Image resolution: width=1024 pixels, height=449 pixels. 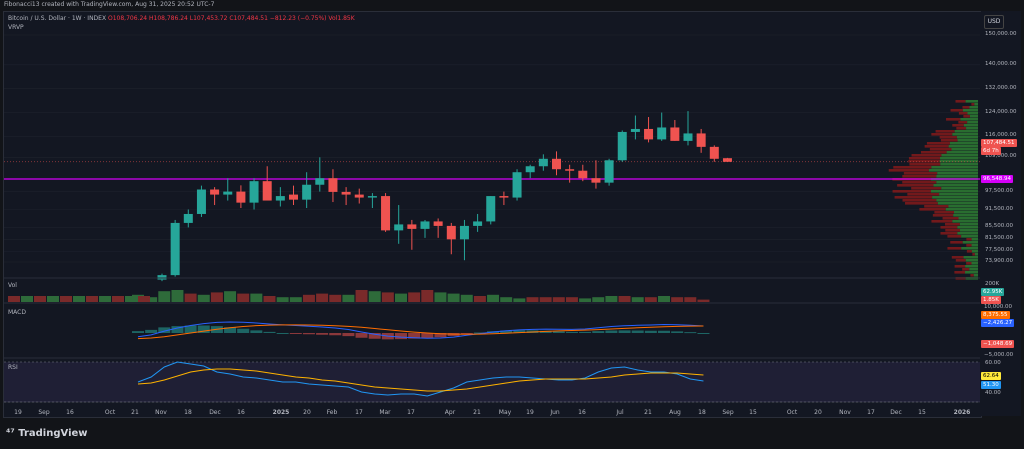 What do you see at coordinates (999, 143) in the screenshot?
I see `current-price-label: 107,484.51` at bounding box center [999, 143].